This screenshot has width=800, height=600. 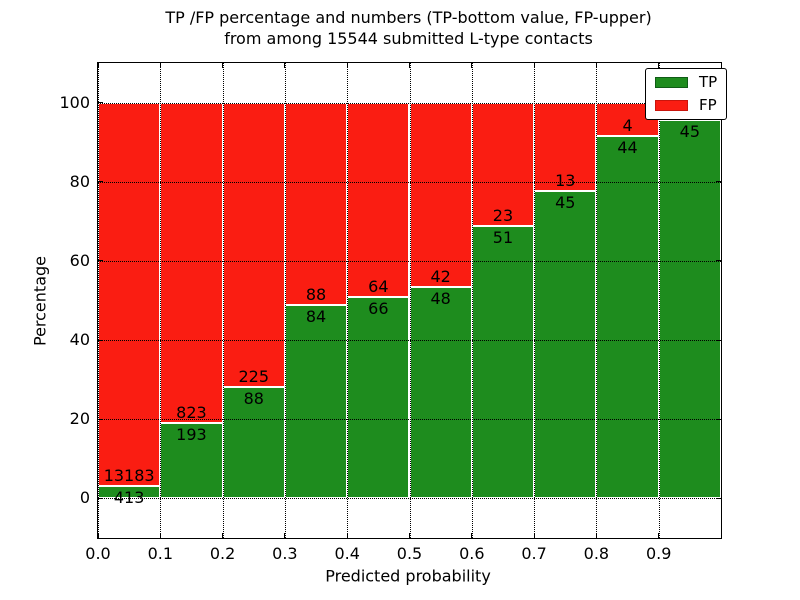 What do you see at coordinates (98, 553) in the screenshot?
I see `x-tick-label: 0.0` at bounding box center [98, 553].